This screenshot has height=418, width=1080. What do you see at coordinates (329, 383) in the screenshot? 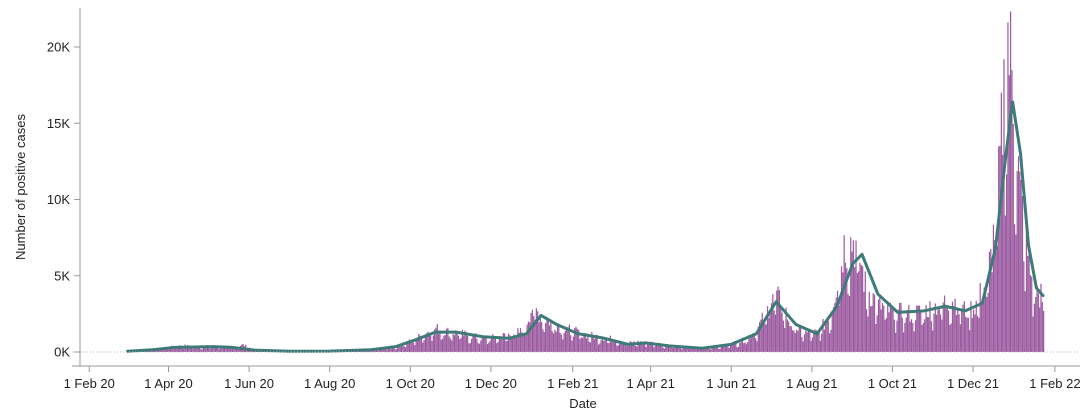
I see `x-tick-label: 1 Aug 20` at bounding box center [329, 383].